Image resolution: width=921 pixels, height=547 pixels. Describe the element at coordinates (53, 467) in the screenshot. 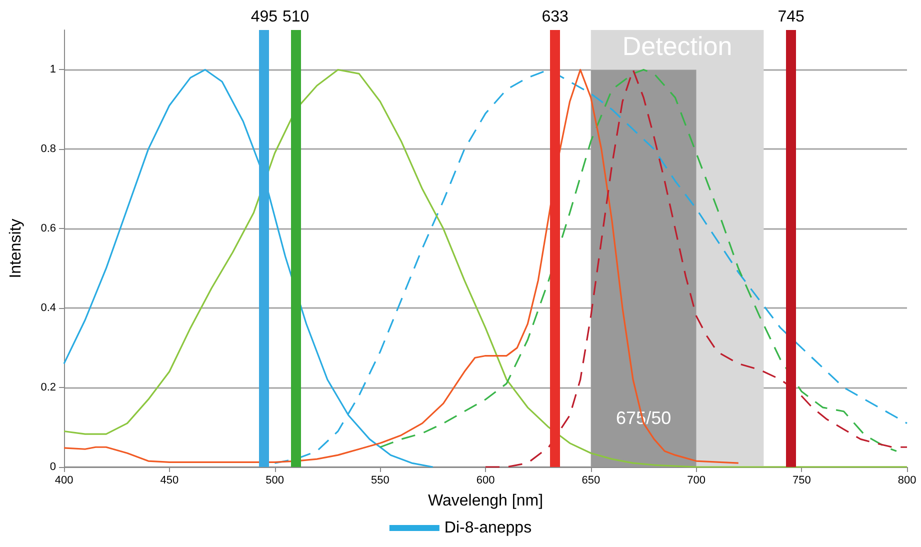

I see `y-tick-label: 0` at that location.